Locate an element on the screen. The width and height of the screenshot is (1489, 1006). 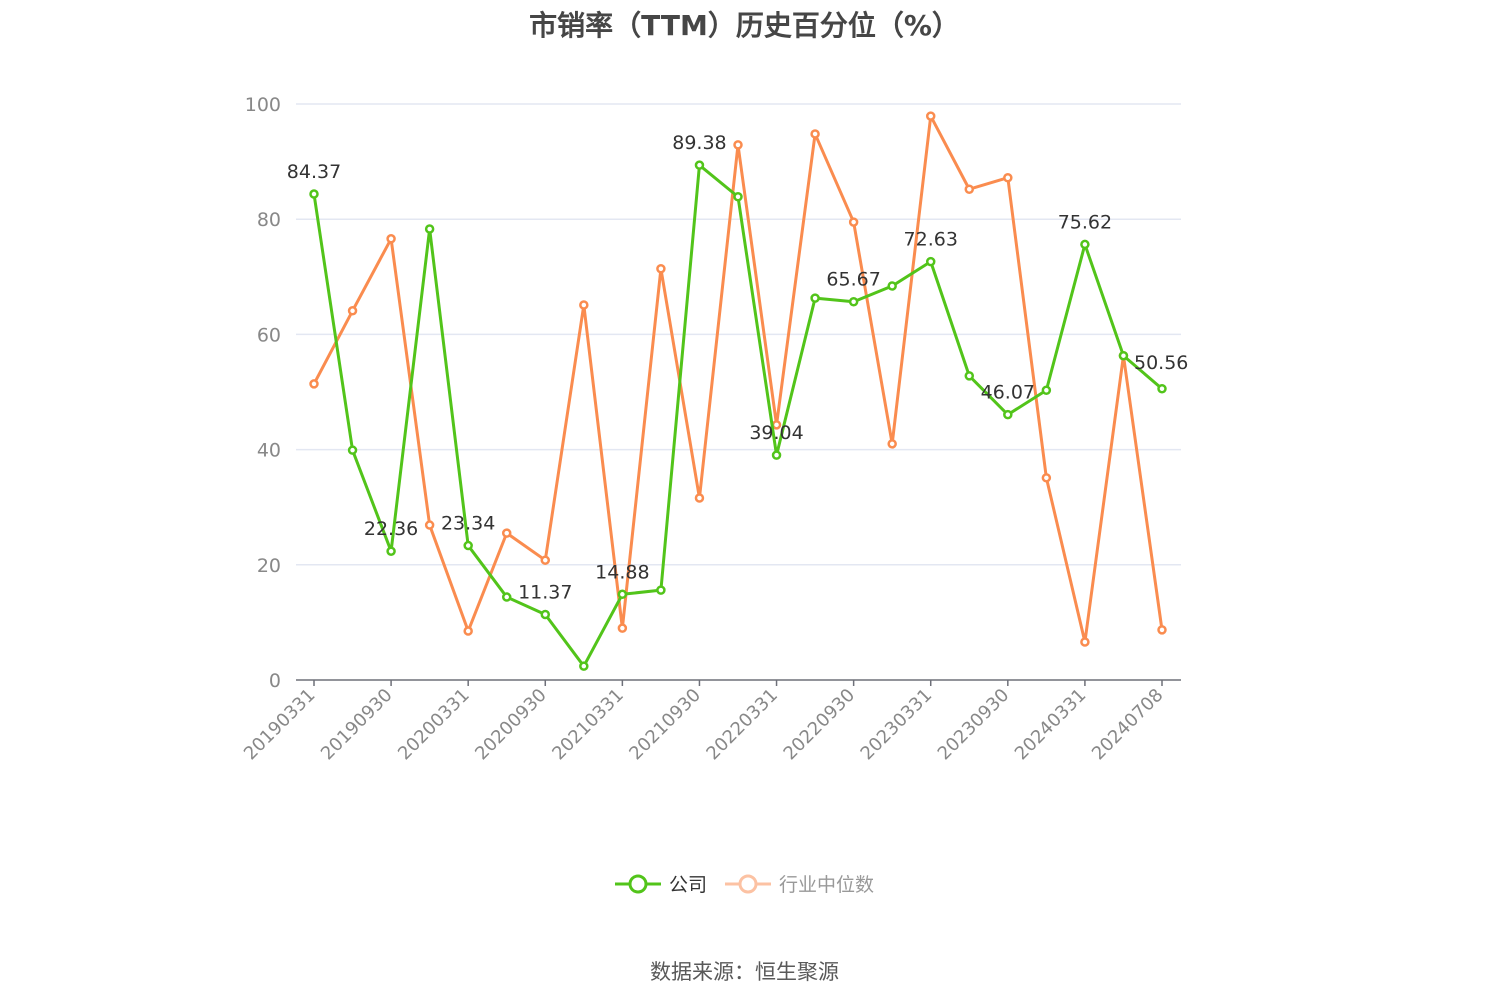
x-tick-label: 20190930 is located at coordinates (357, 725).